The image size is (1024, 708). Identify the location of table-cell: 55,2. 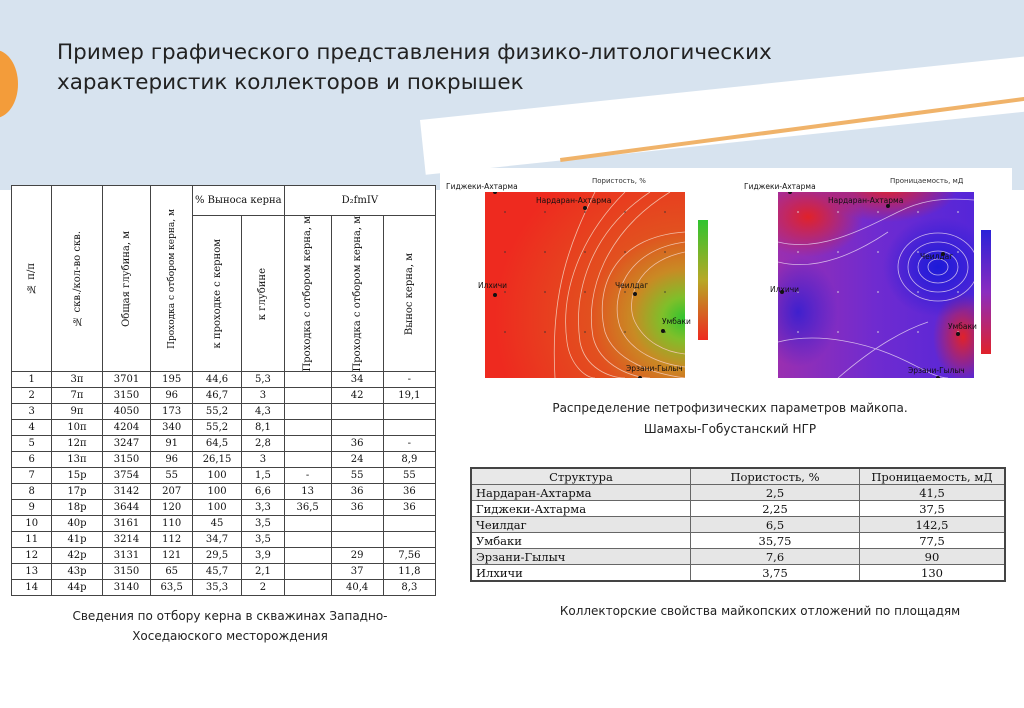
(217, 428).